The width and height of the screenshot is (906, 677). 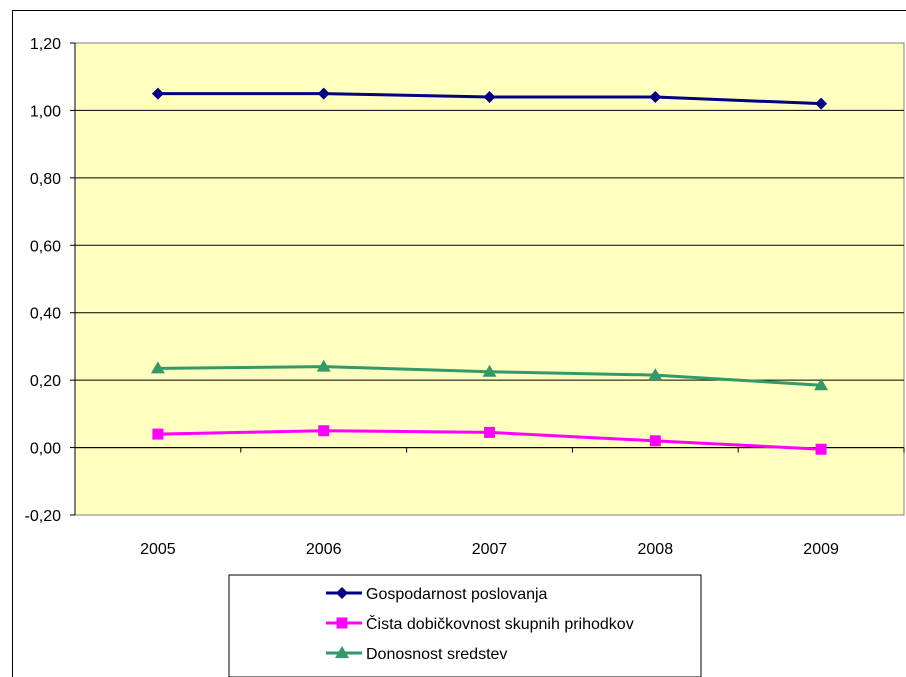 I want to click on y-tick-label: 1,00, so click(x=45, y=111).